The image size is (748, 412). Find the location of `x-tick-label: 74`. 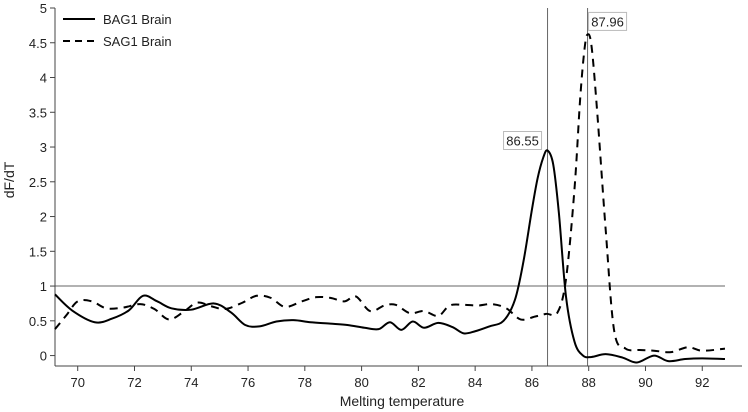

x-tick-label: 74 is located at coordinates (191, 382).